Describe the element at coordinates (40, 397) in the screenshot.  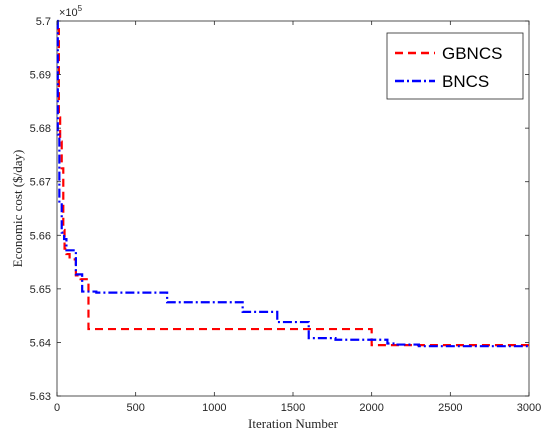
I see `y-tick-label: 5.63` at that location.